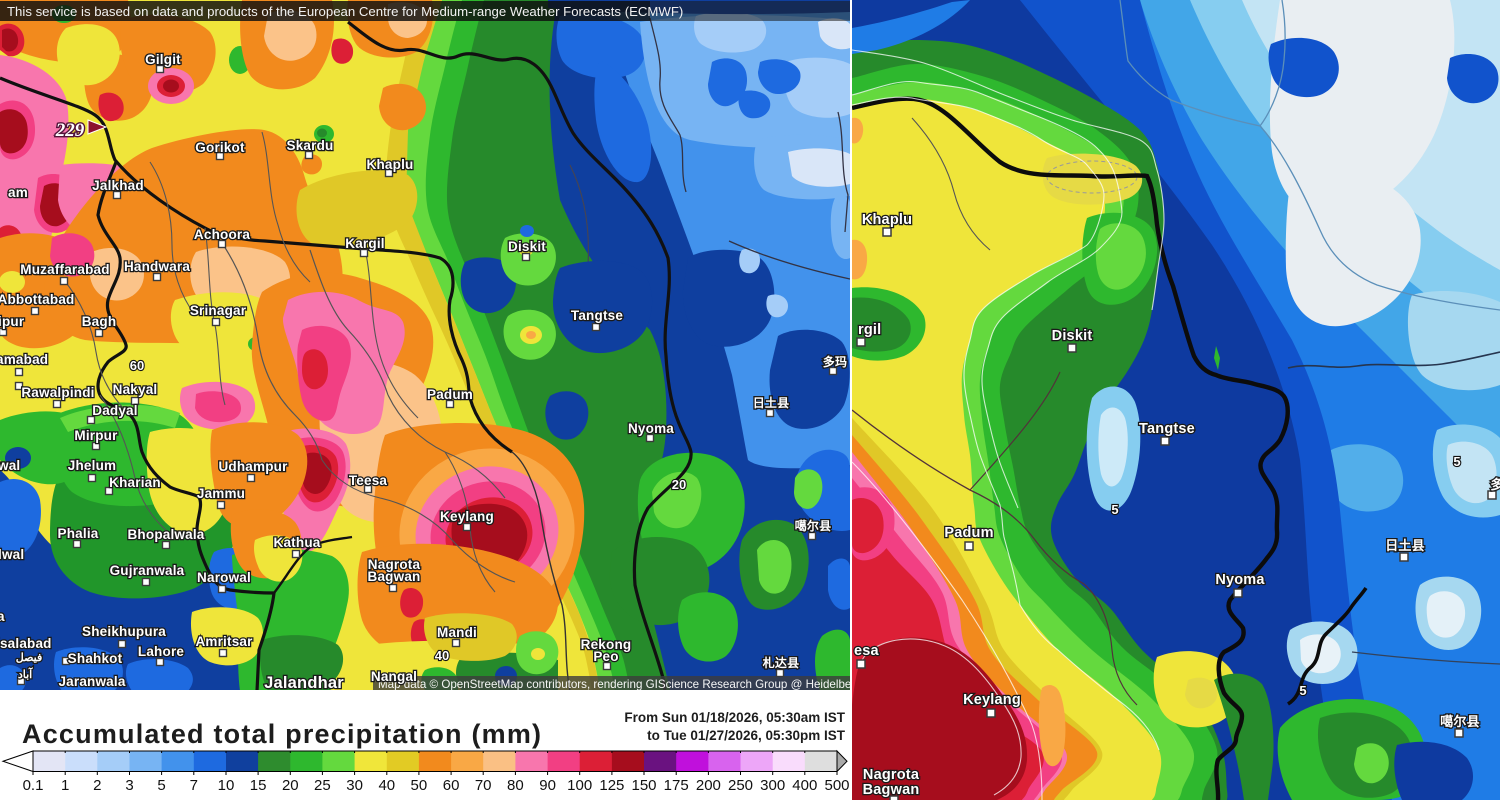 The width and height of the screenshot is (1500, 800). Describe the element at coordinates (253, 466) in the screenshot. I see `svg-text: Udhampur` at that location.